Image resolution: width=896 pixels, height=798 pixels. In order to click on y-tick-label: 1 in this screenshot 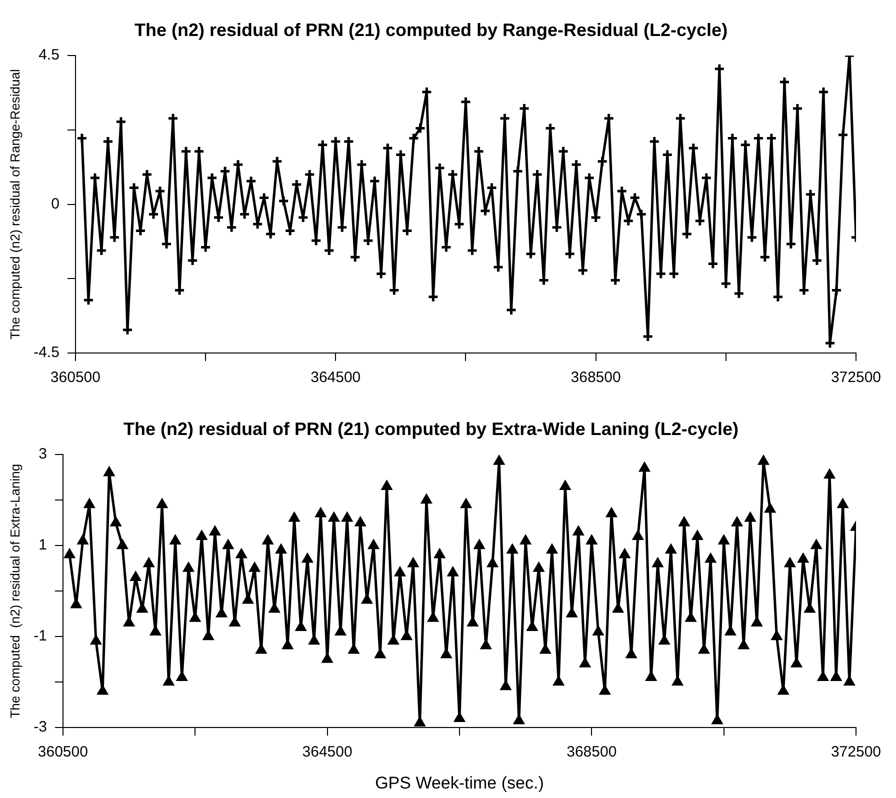, I will do `click(42, 545)`.